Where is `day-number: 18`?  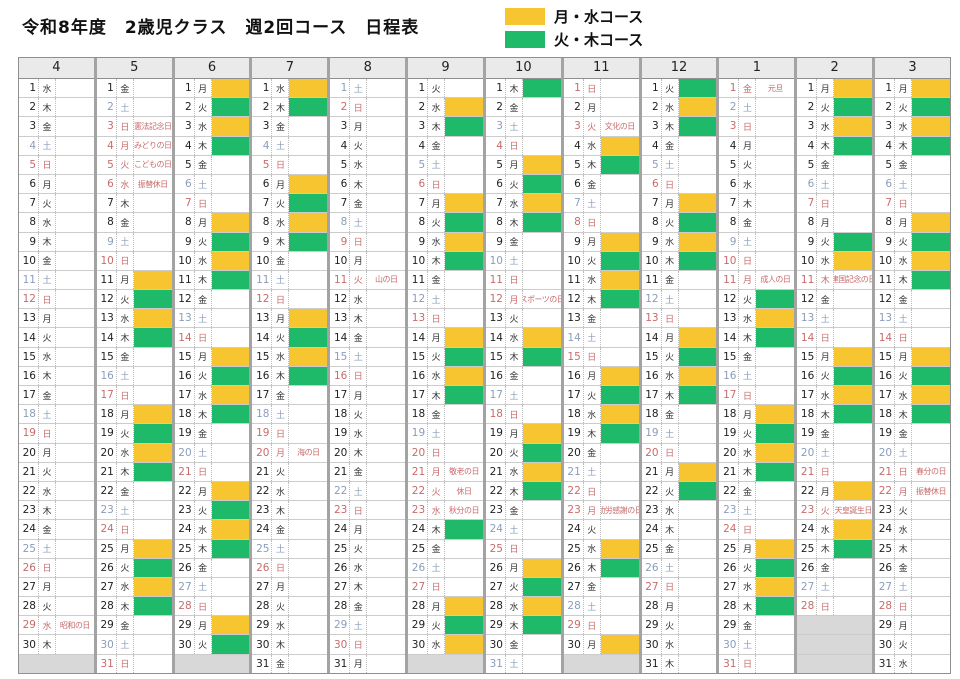 day-number: 18 is located at coordinates (807, 414).